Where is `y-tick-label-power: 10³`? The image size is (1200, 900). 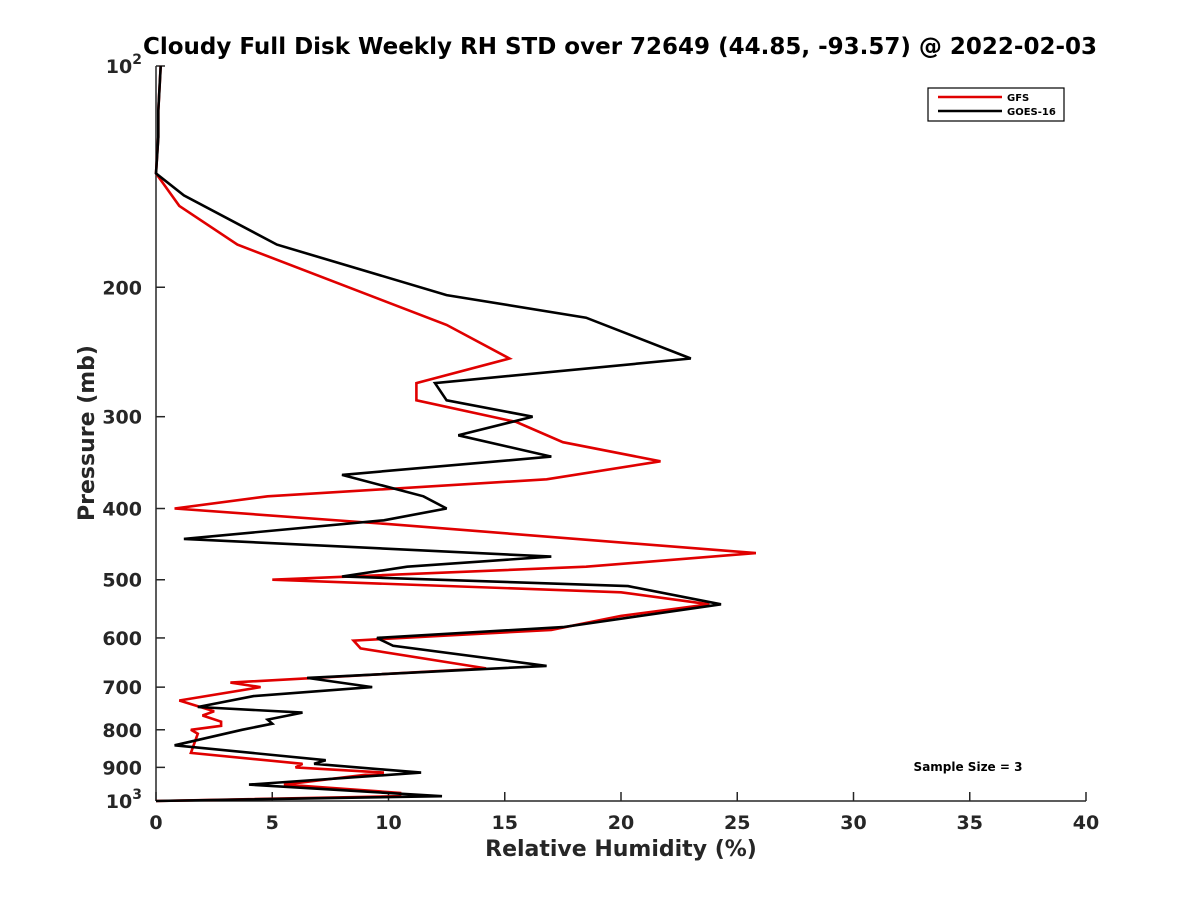
y-tick-label-power: 10³ is located at coordinates (124, 800).